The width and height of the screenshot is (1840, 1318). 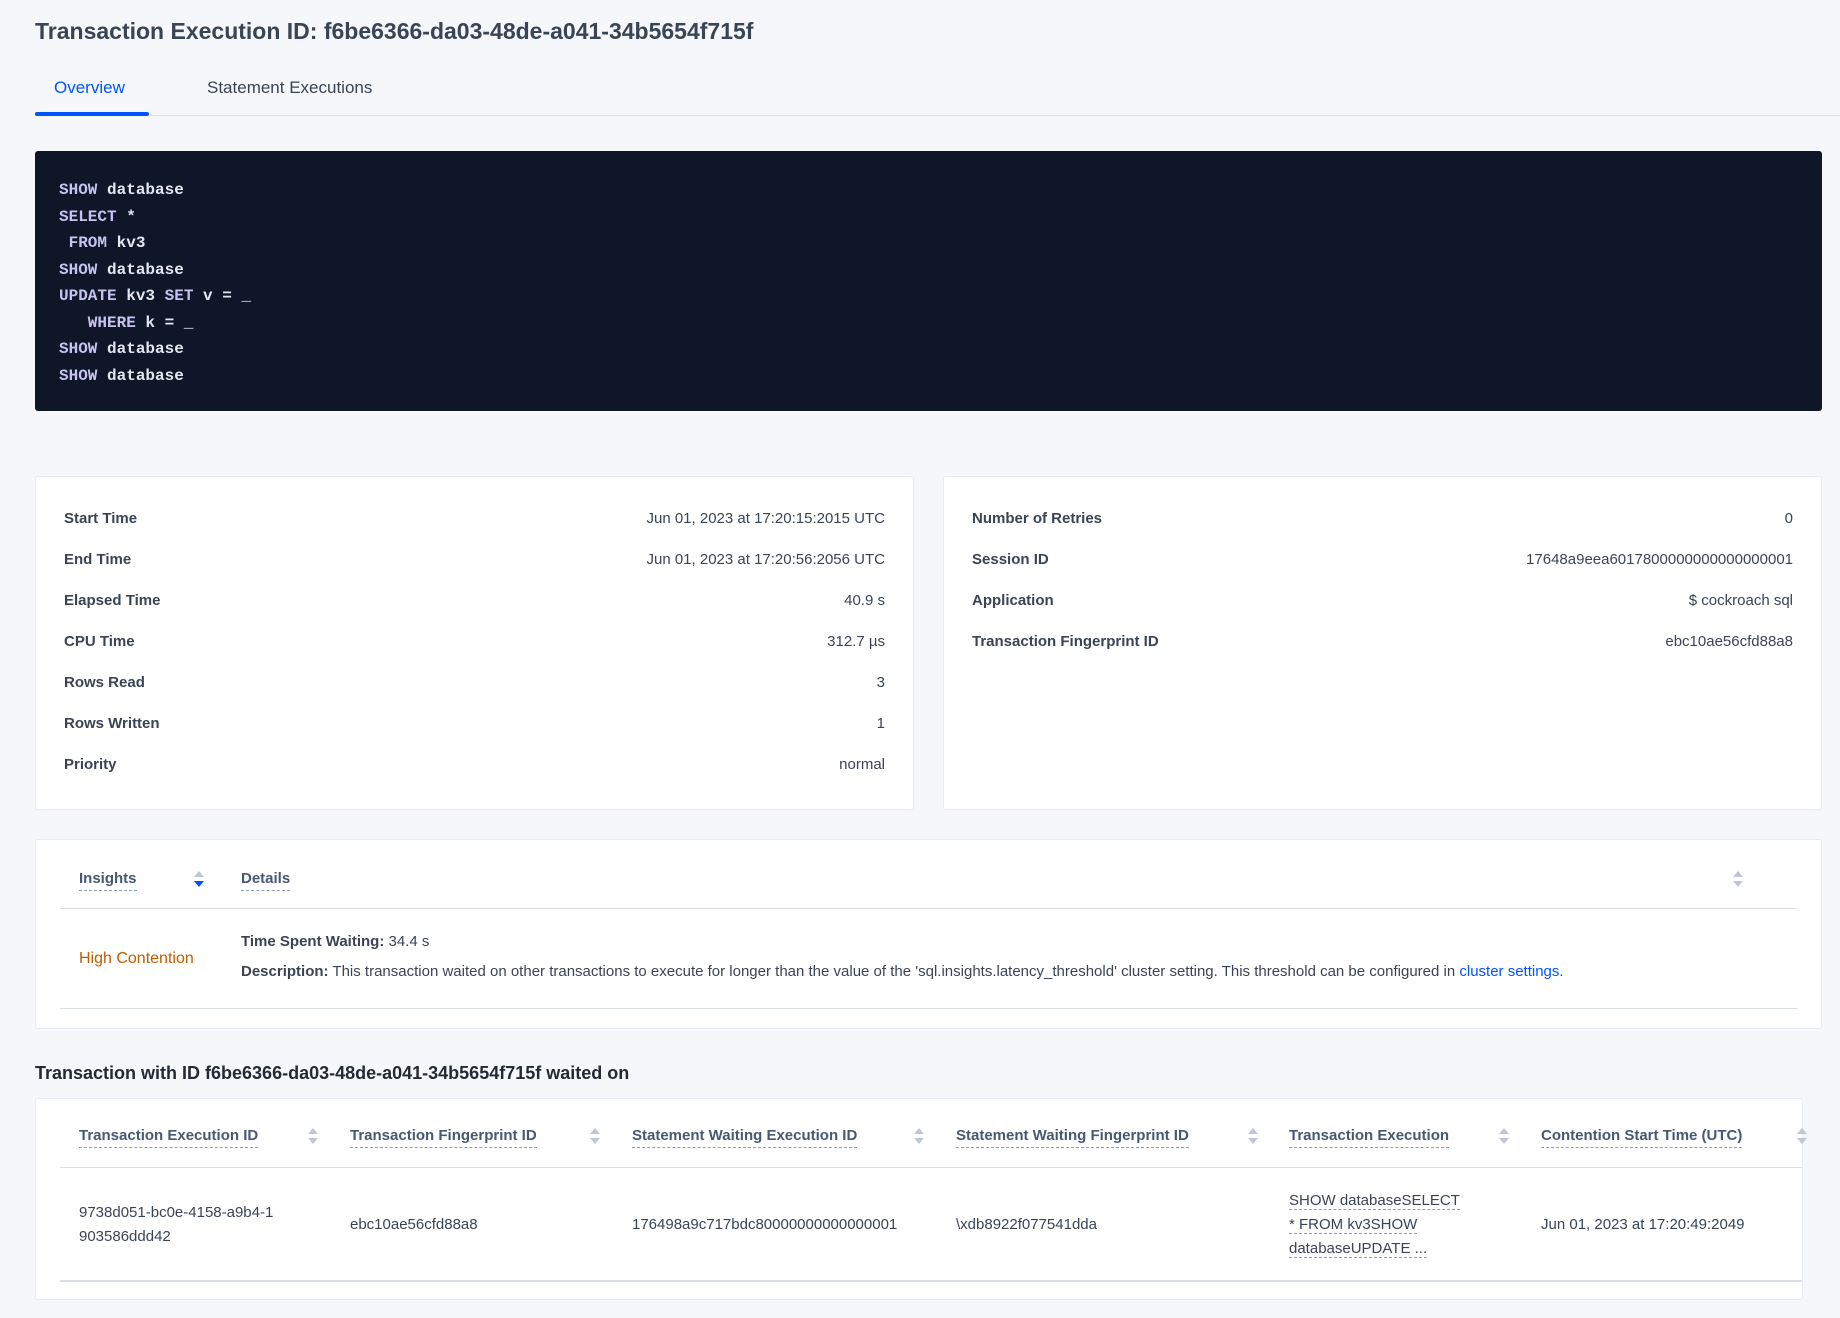 What do you see at coordinates (89, 87) in the screenshot?
I see `tab-overview: Overview` at bounding box center [89, 87].